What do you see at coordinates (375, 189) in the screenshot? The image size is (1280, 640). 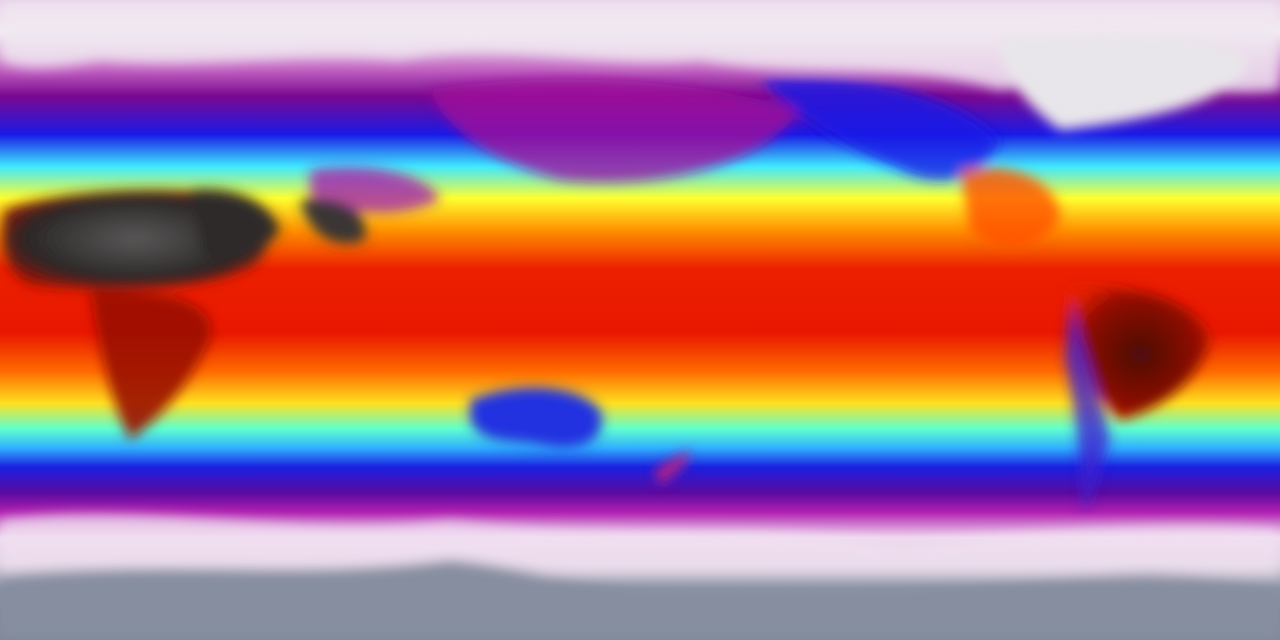 I see `tibet-plateau` at bounding box center [375, 189].